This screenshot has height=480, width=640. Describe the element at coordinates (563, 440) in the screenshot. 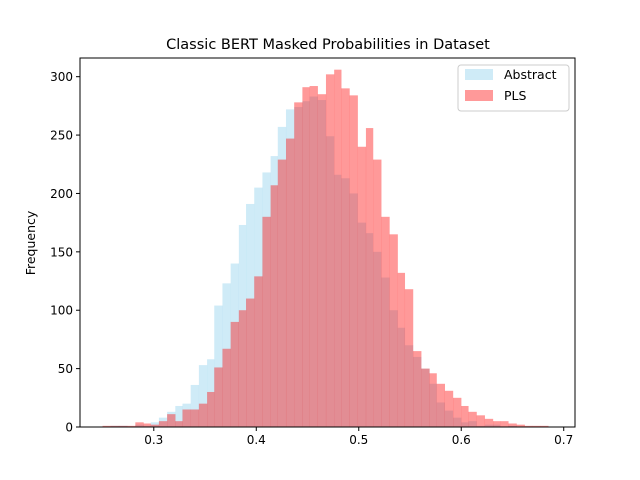

I see `x-tick-label: 0.7` at that location.